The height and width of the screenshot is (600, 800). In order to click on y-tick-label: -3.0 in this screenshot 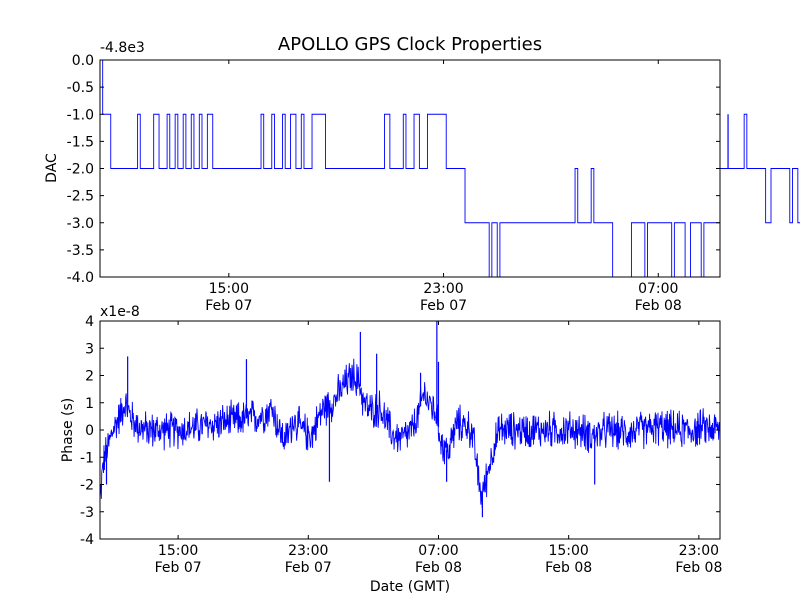, I will do `click(80, 224)`.